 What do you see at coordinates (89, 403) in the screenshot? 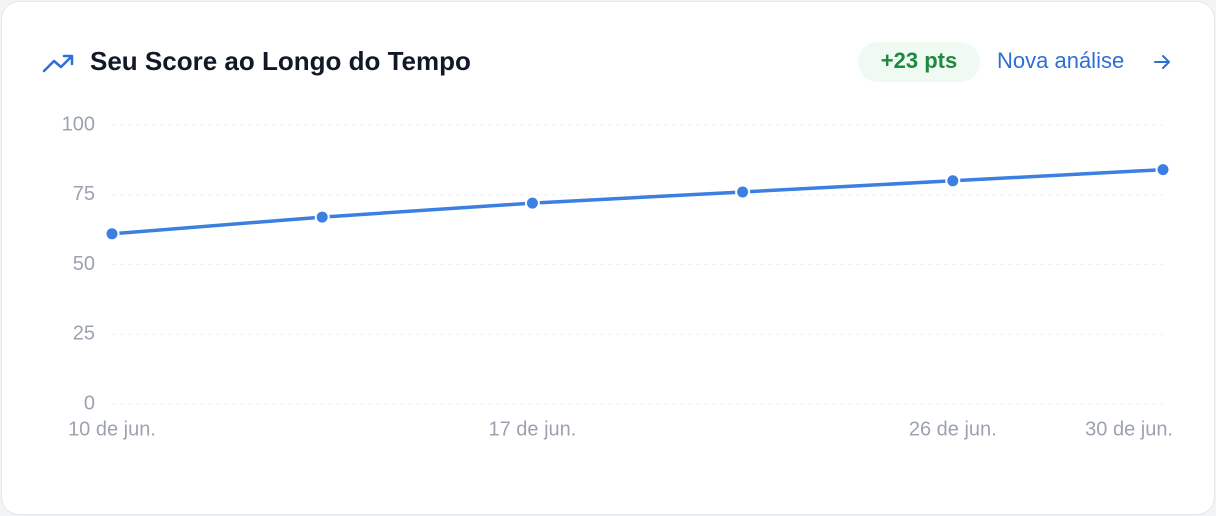
I see `y-tick-label: 0` at bounding box center [89, 403].